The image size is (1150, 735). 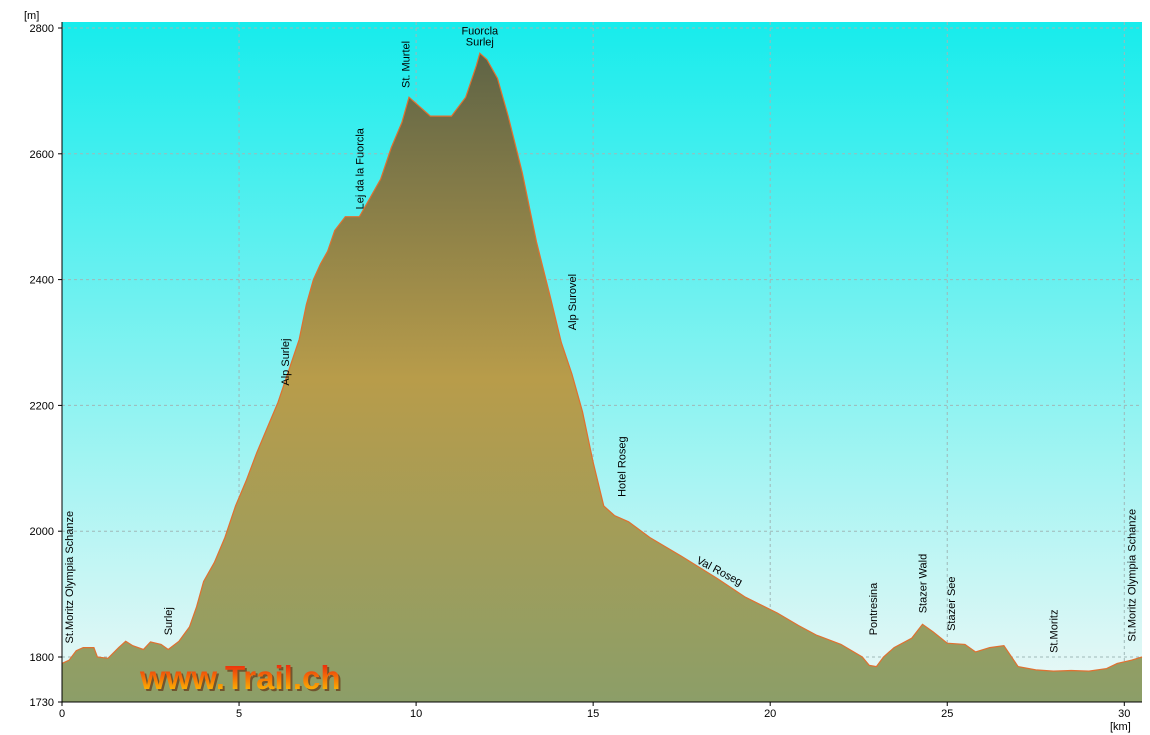 What do you see at coordinates (874, 608) in the screenshot?
I see `place-label: Pontresina` at bounding box center [874, 608].